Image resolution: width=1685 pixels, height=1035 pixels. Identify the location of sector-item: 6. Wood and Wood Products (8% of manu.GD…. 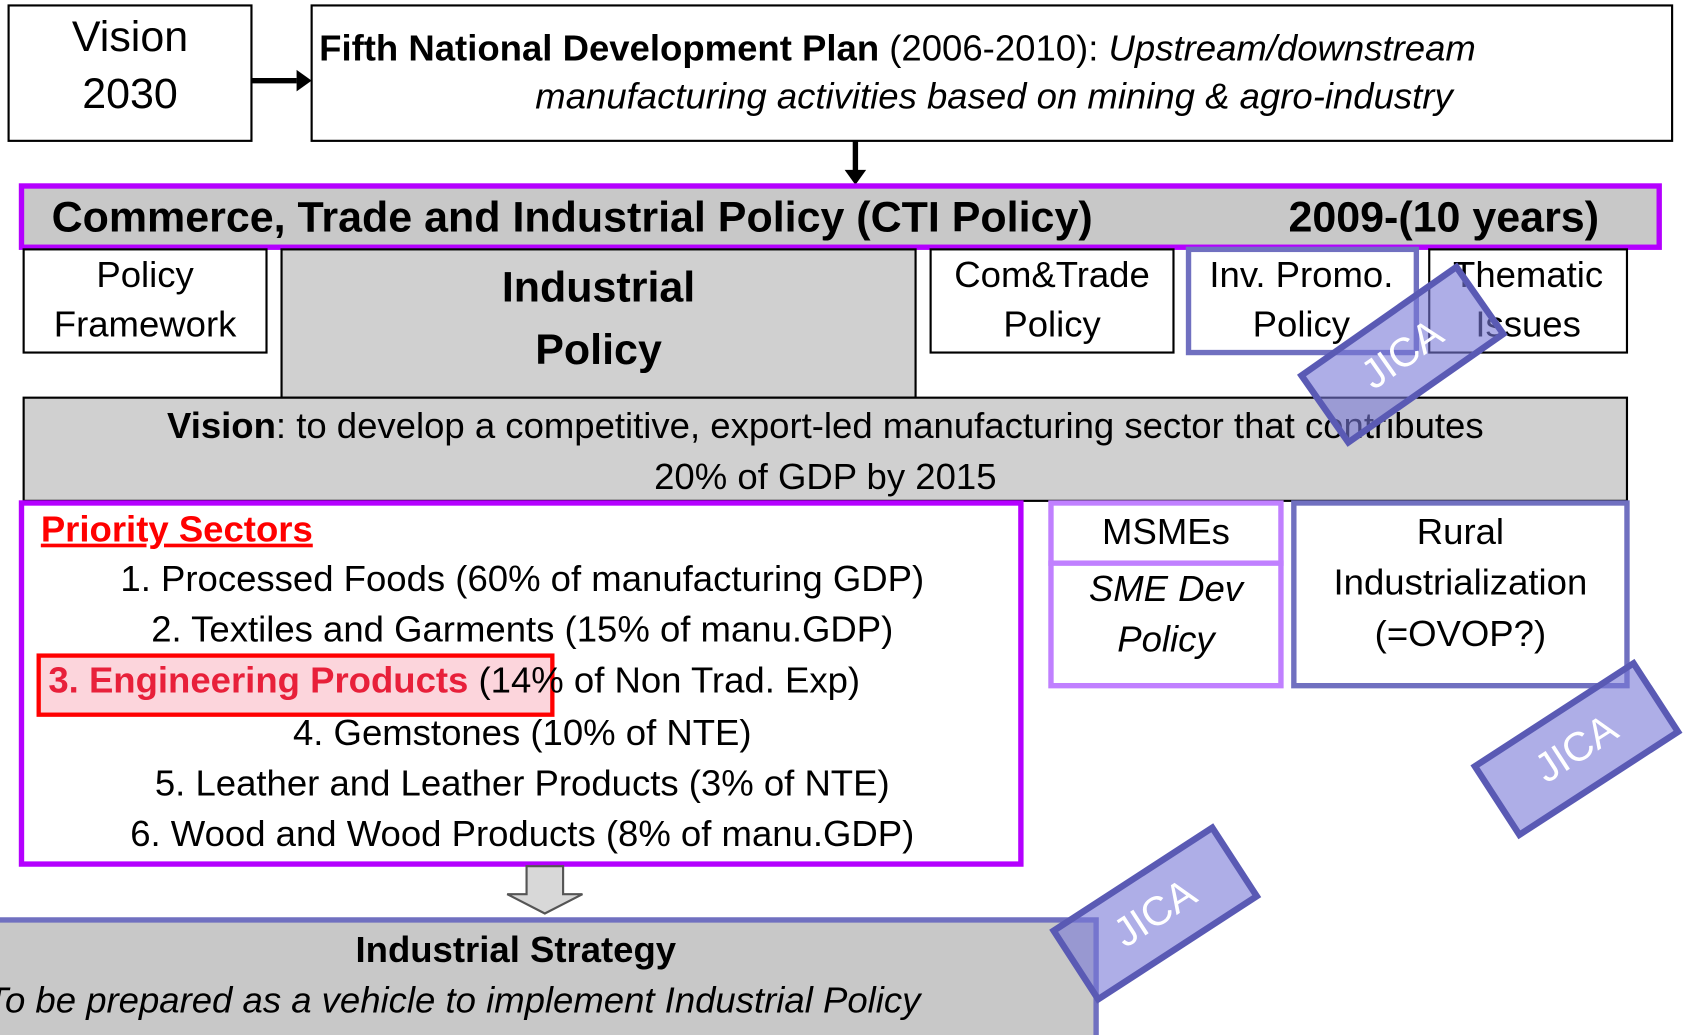
(522, 833).